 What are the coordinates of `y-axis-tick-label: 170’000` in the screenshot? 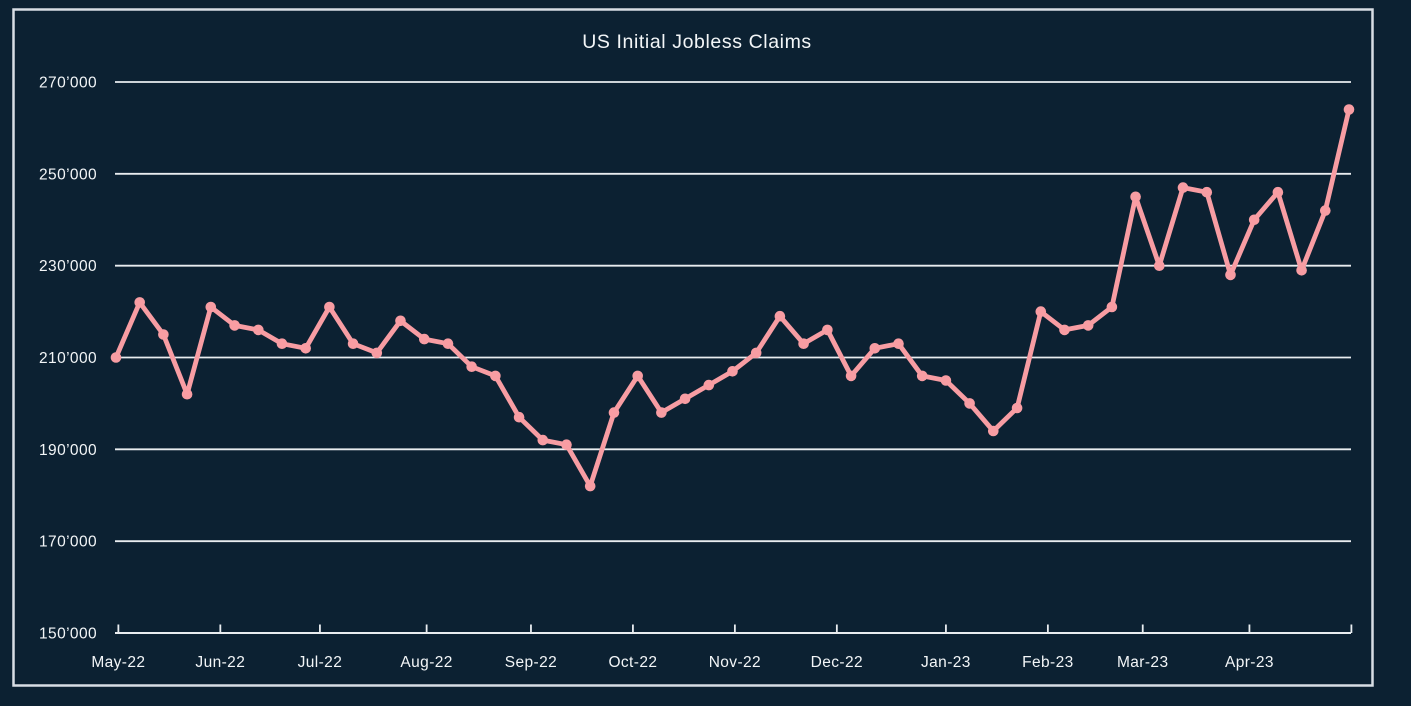 It's located at (68, 542).